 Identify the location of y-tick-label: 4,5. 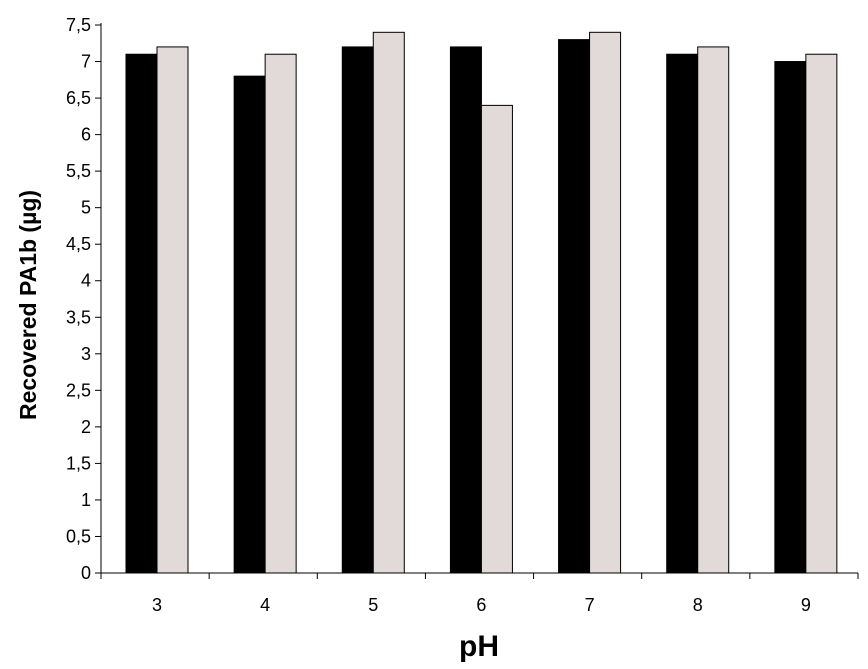
(78, 244).